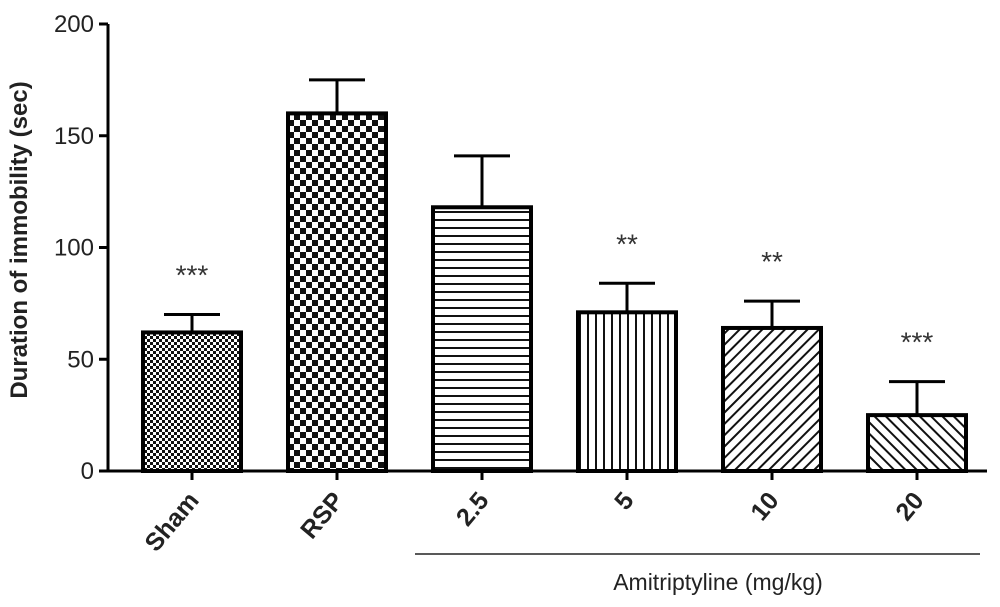 This screenshot has width=1000, height=607. What do you see at coordinates (80, 359) in the screenshot?
I see `y-tick-label: 50` at bounding box center [80, 359].